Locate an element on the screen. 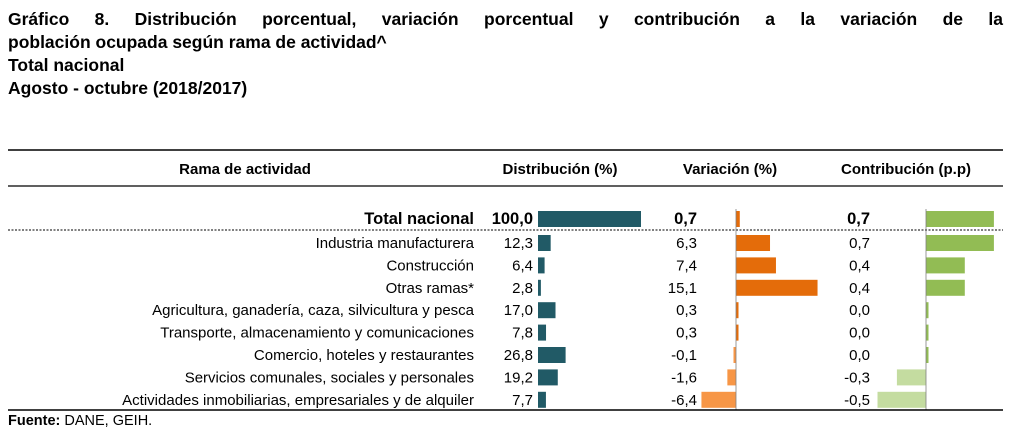 This screenshot has height=435, width=1011. contribution-label-row-6: 0,0 is located at coordinates (859, 355).